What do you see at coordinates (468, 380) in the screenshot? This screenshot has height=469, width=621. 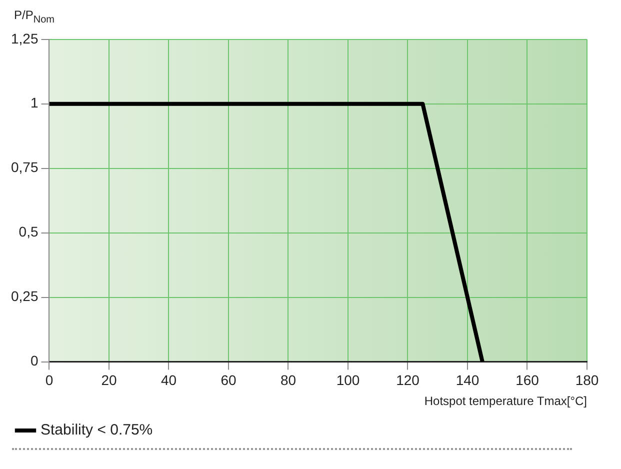 I see `x-tick-label: 140` at bounding box center [468, 380].